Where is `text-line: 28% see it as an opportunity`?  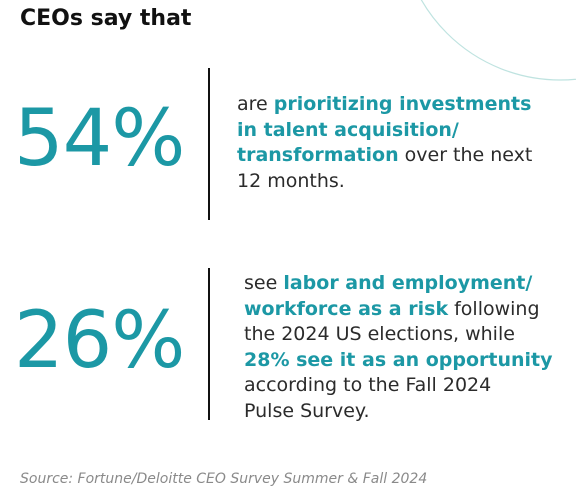 text-line: 28% see it as an opportunity is located at coordinates (398, 361).